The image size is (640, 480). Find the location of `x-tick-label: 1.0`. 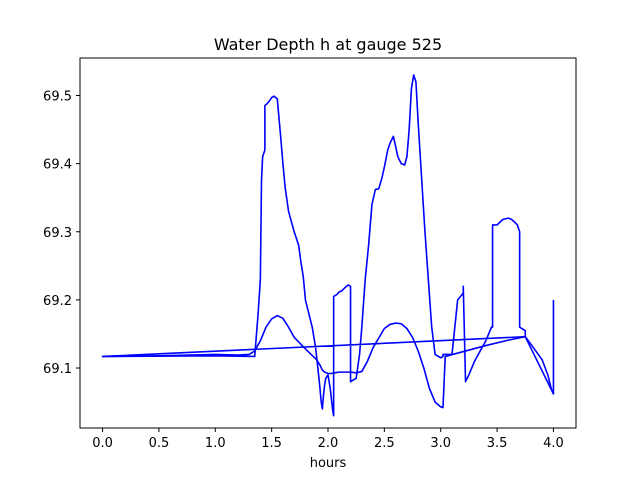

x-tick-label: 1.0 is located at coordinates (215, 443).